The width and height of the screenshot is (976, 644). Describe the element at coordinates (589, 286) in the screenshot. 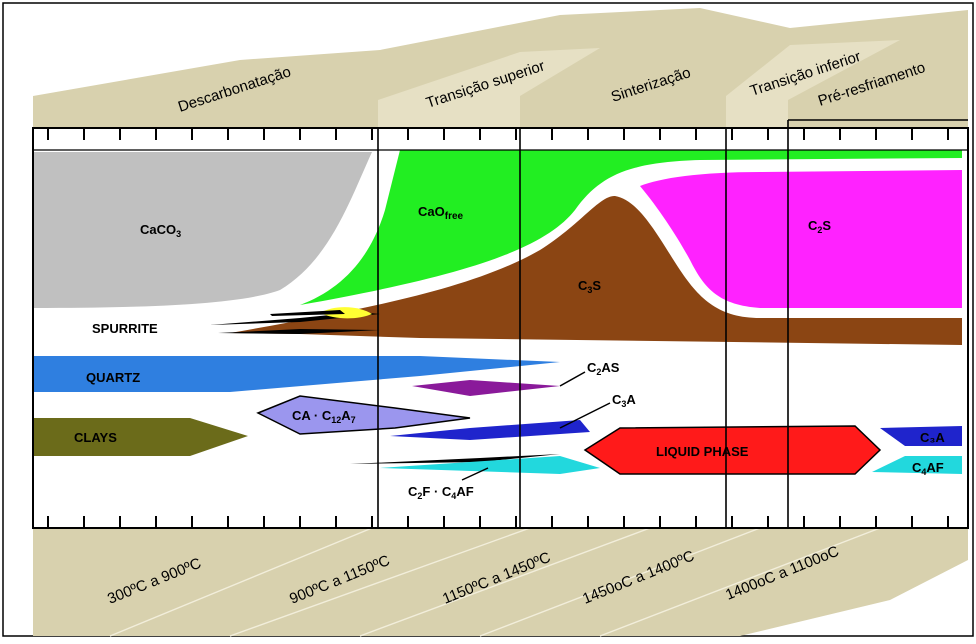

I see `c3s-label: C3S` at that location.